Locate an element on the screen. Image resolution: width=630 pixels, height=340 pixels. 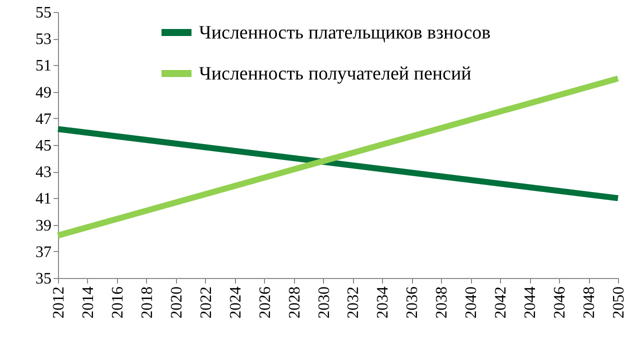
x-tick-label: 2034 is located at coordinates (383, 302).